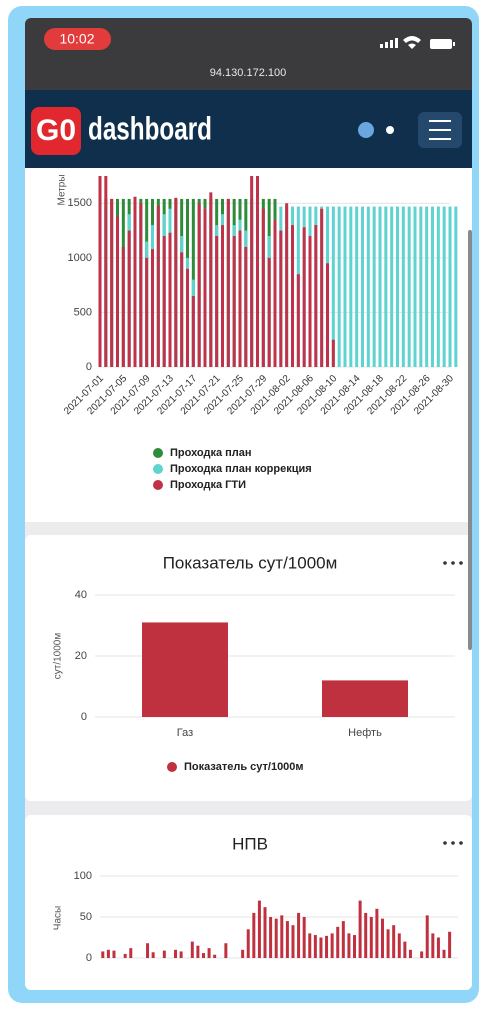  Describe the element at coordinates (390, 130) in the screenshot. I see `sun-icon` at that location.